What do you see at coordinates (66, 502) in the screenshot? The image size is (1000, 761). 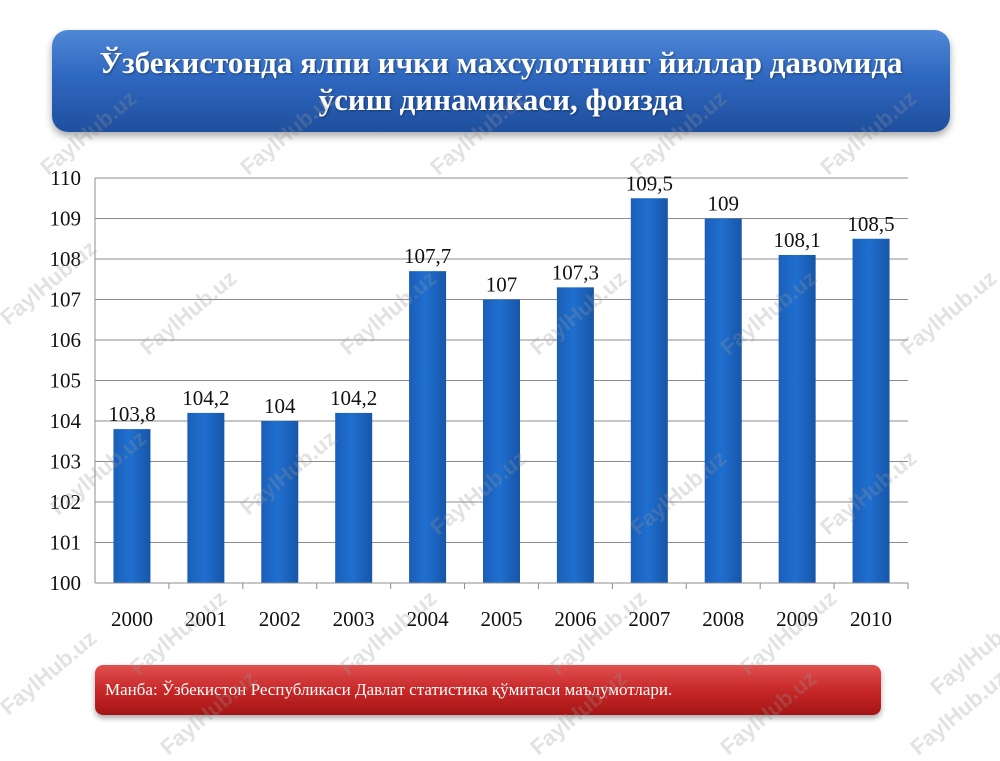 I see `y-tick-label: 102` at bounding box center [66, 502].